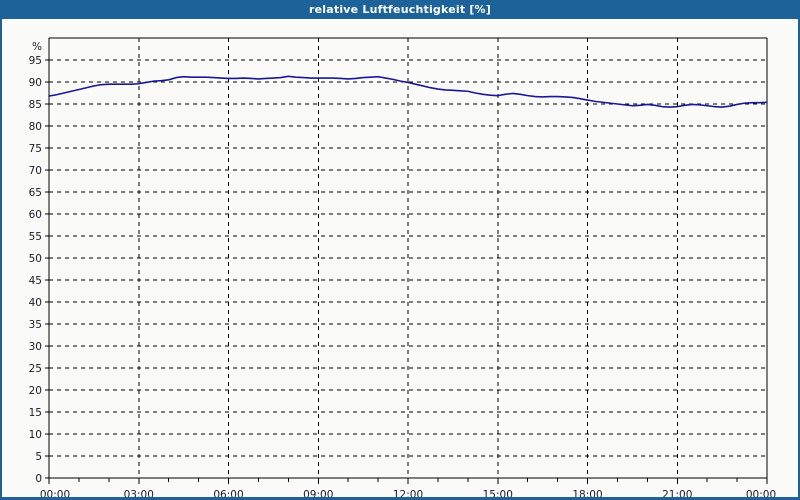 This screenshot has height=500, width=800. I want to click on x-tick-time-label: 09:00, so click(318, 493).